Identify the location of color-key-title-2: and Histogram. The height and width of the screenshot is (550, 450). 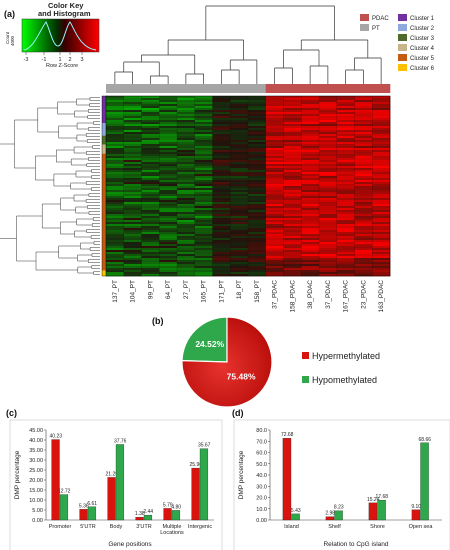
(64, 13).